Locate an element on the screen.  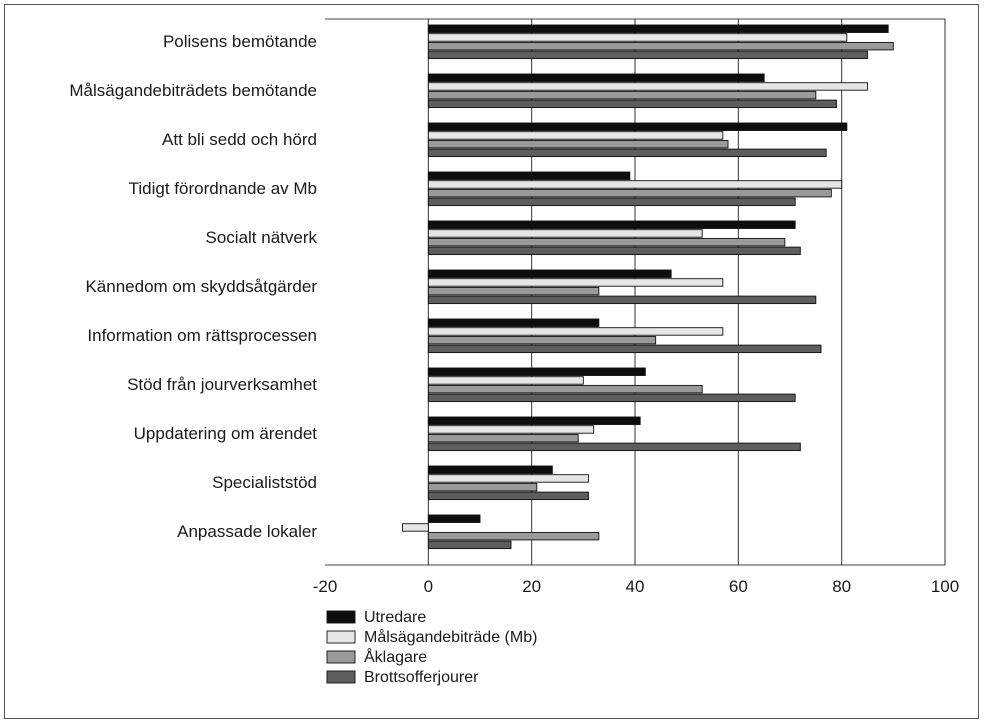
category-label: Anpassade lokaler is located at coordinates (247, 531).